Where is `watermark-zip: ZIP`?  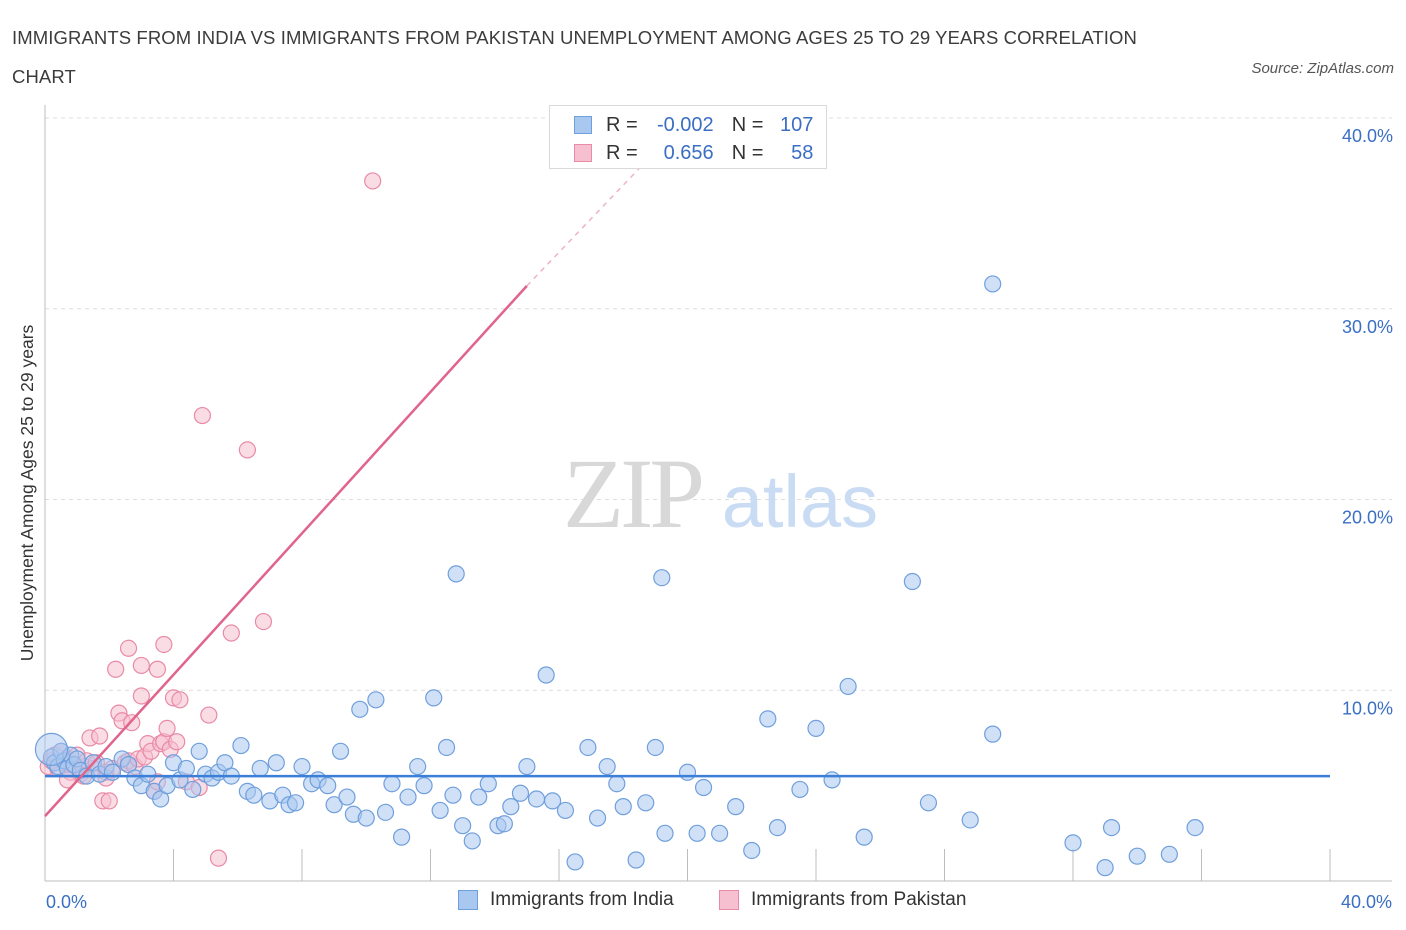 watermark-zip: ZIP is located at coordinates (632, 493).